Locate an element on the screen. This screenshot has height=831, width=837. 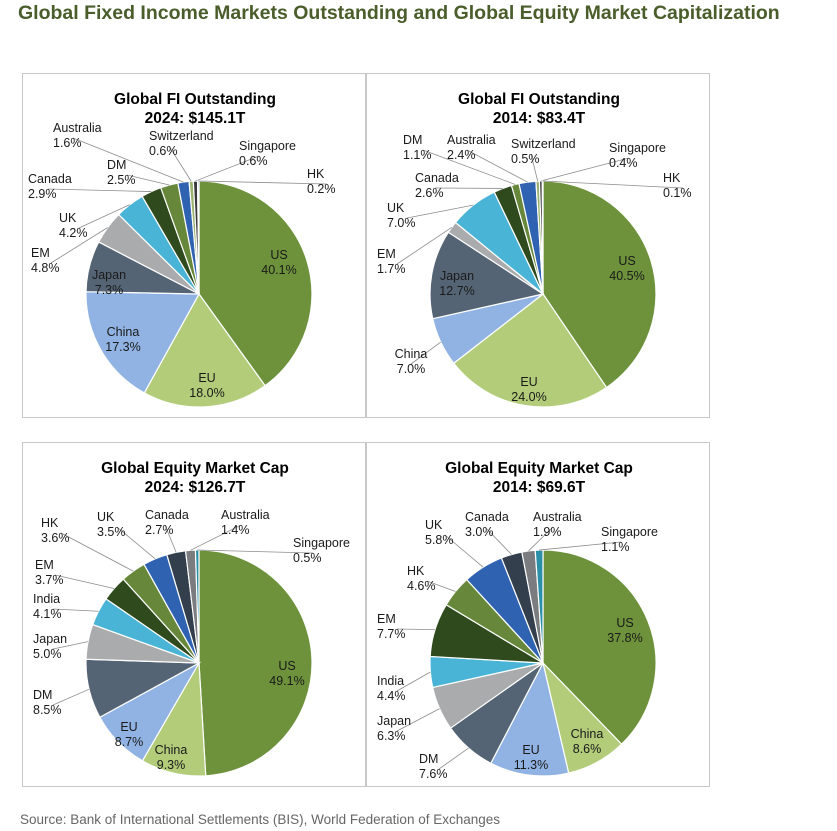
slice-label-japan: Japan 12.7% is located at coordinates (456, 283).